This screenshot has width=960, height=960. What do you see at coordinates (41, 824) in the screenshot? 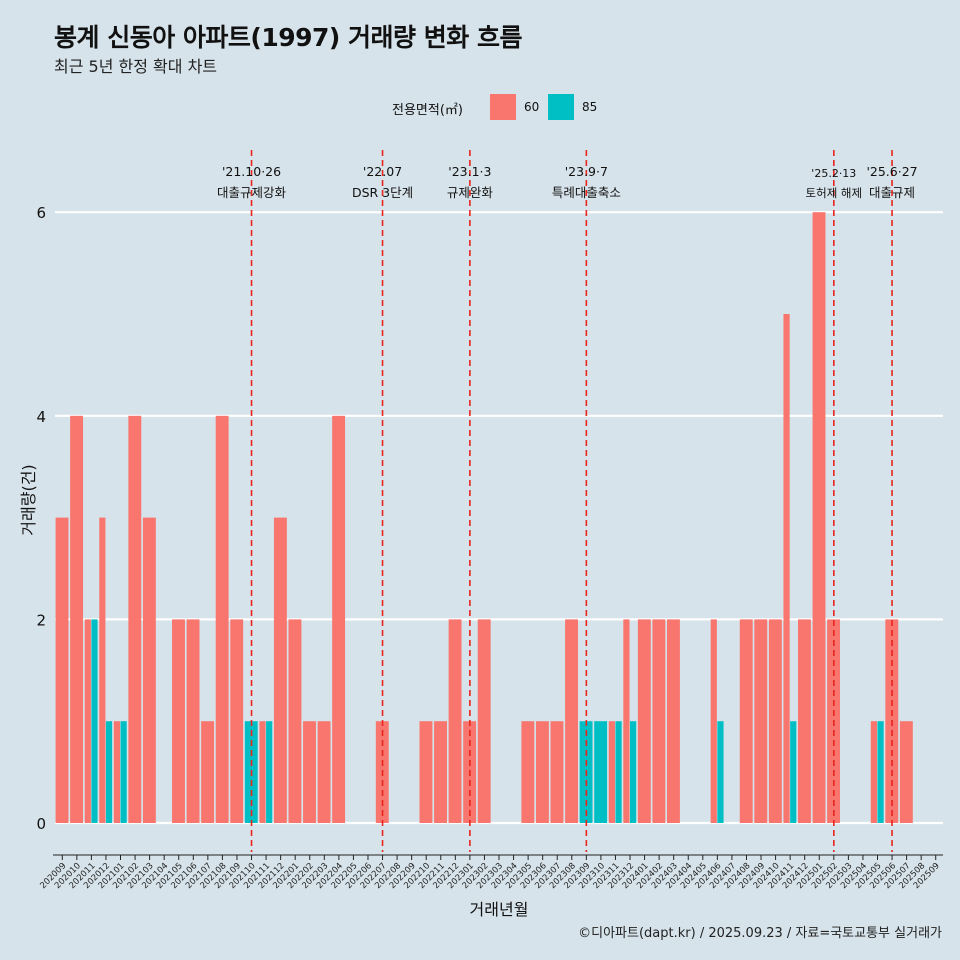
I see `y-tick-label: 0` at bounding box center [41, 824].